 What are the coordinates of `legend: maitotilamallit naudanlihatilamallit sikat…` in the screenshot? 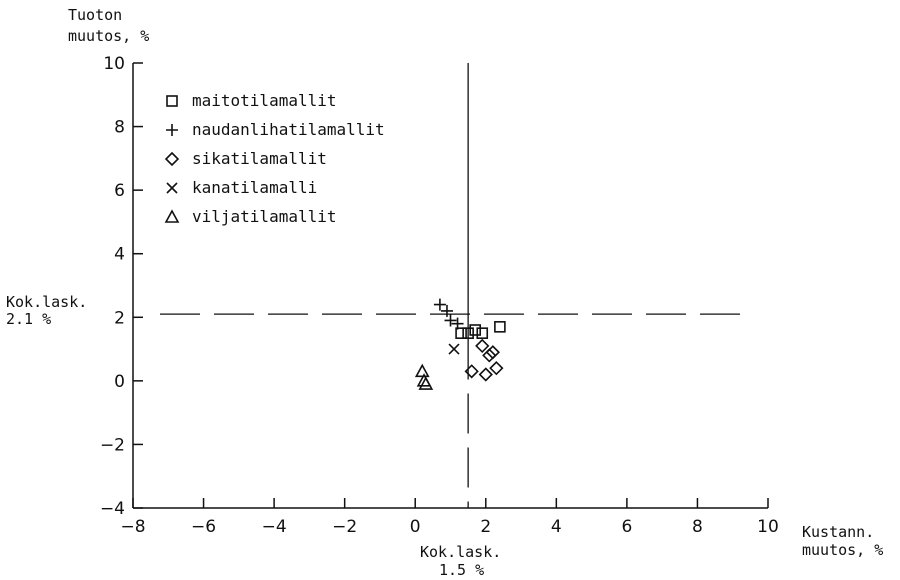 It's located at (274, 158).